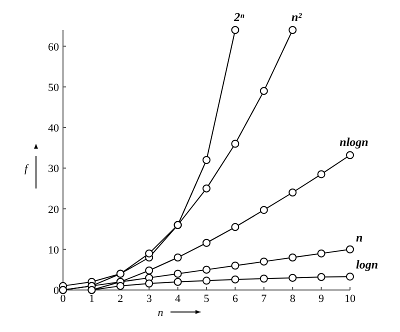 The width and height of the screenshot is (400, 332). I want to click on x-axis-title: n, so click(161, 313).